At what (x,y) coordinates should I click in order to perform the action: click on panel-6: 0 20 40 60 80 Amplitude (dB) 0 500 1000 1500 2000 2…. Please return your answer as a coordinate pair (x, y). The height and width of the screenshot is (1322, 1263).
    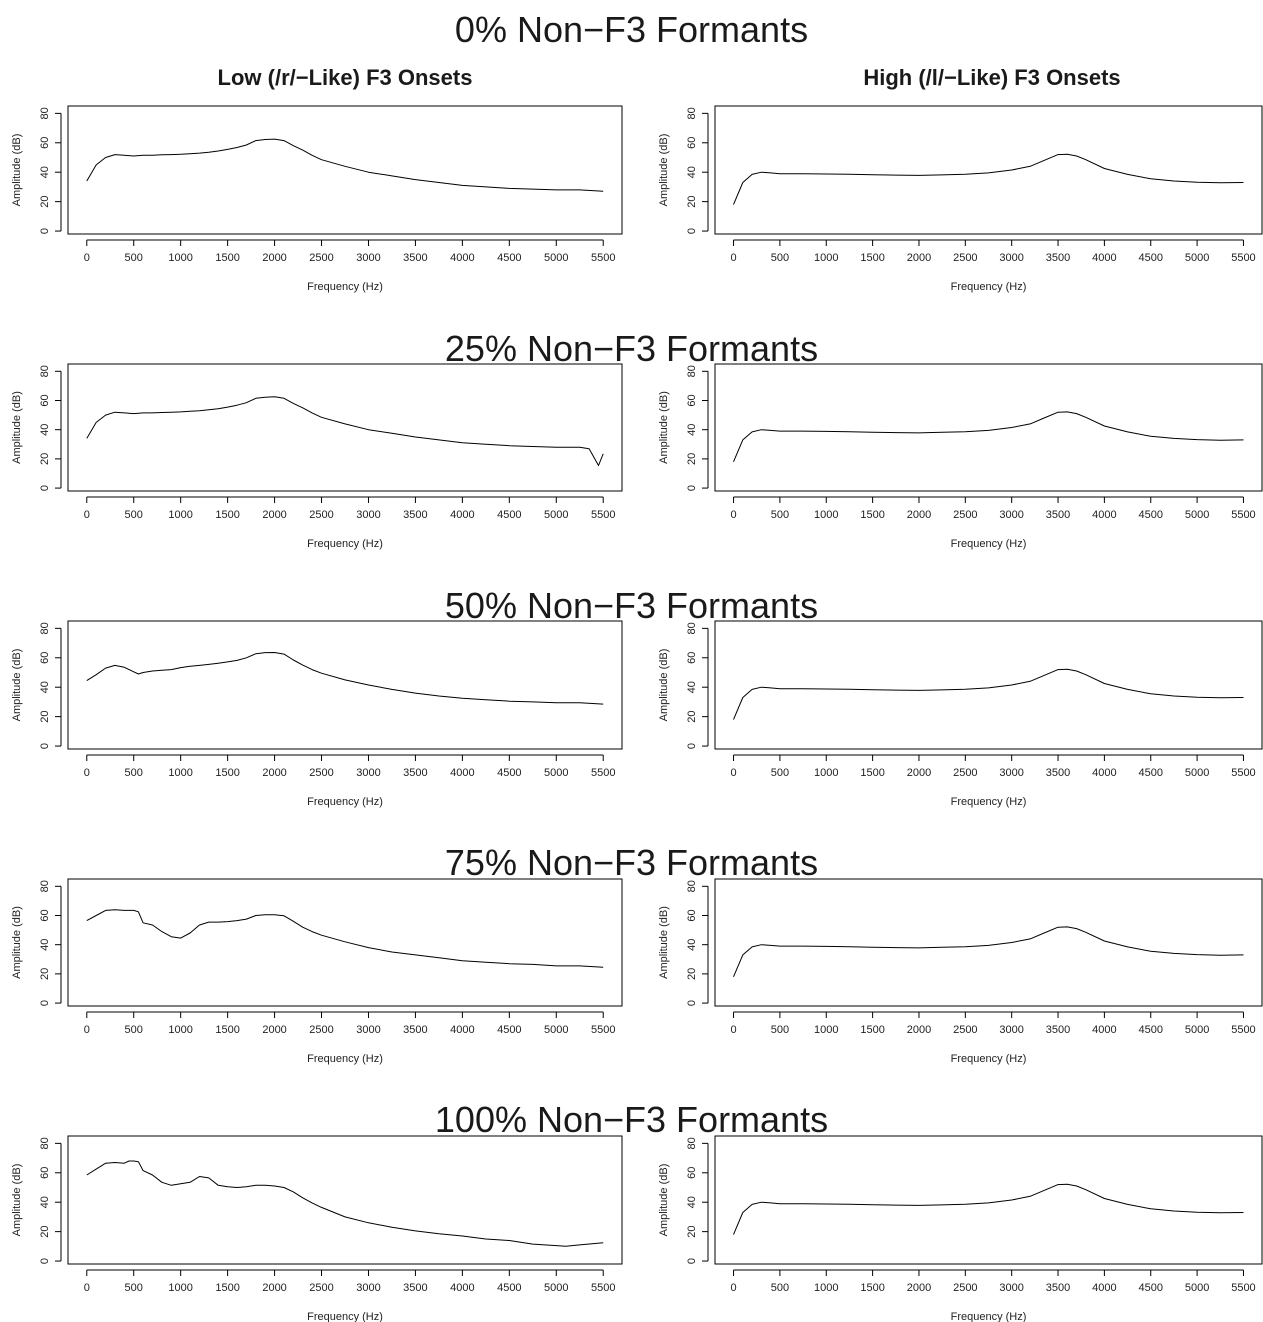
    Looking at the image, I should click on (317, 971).